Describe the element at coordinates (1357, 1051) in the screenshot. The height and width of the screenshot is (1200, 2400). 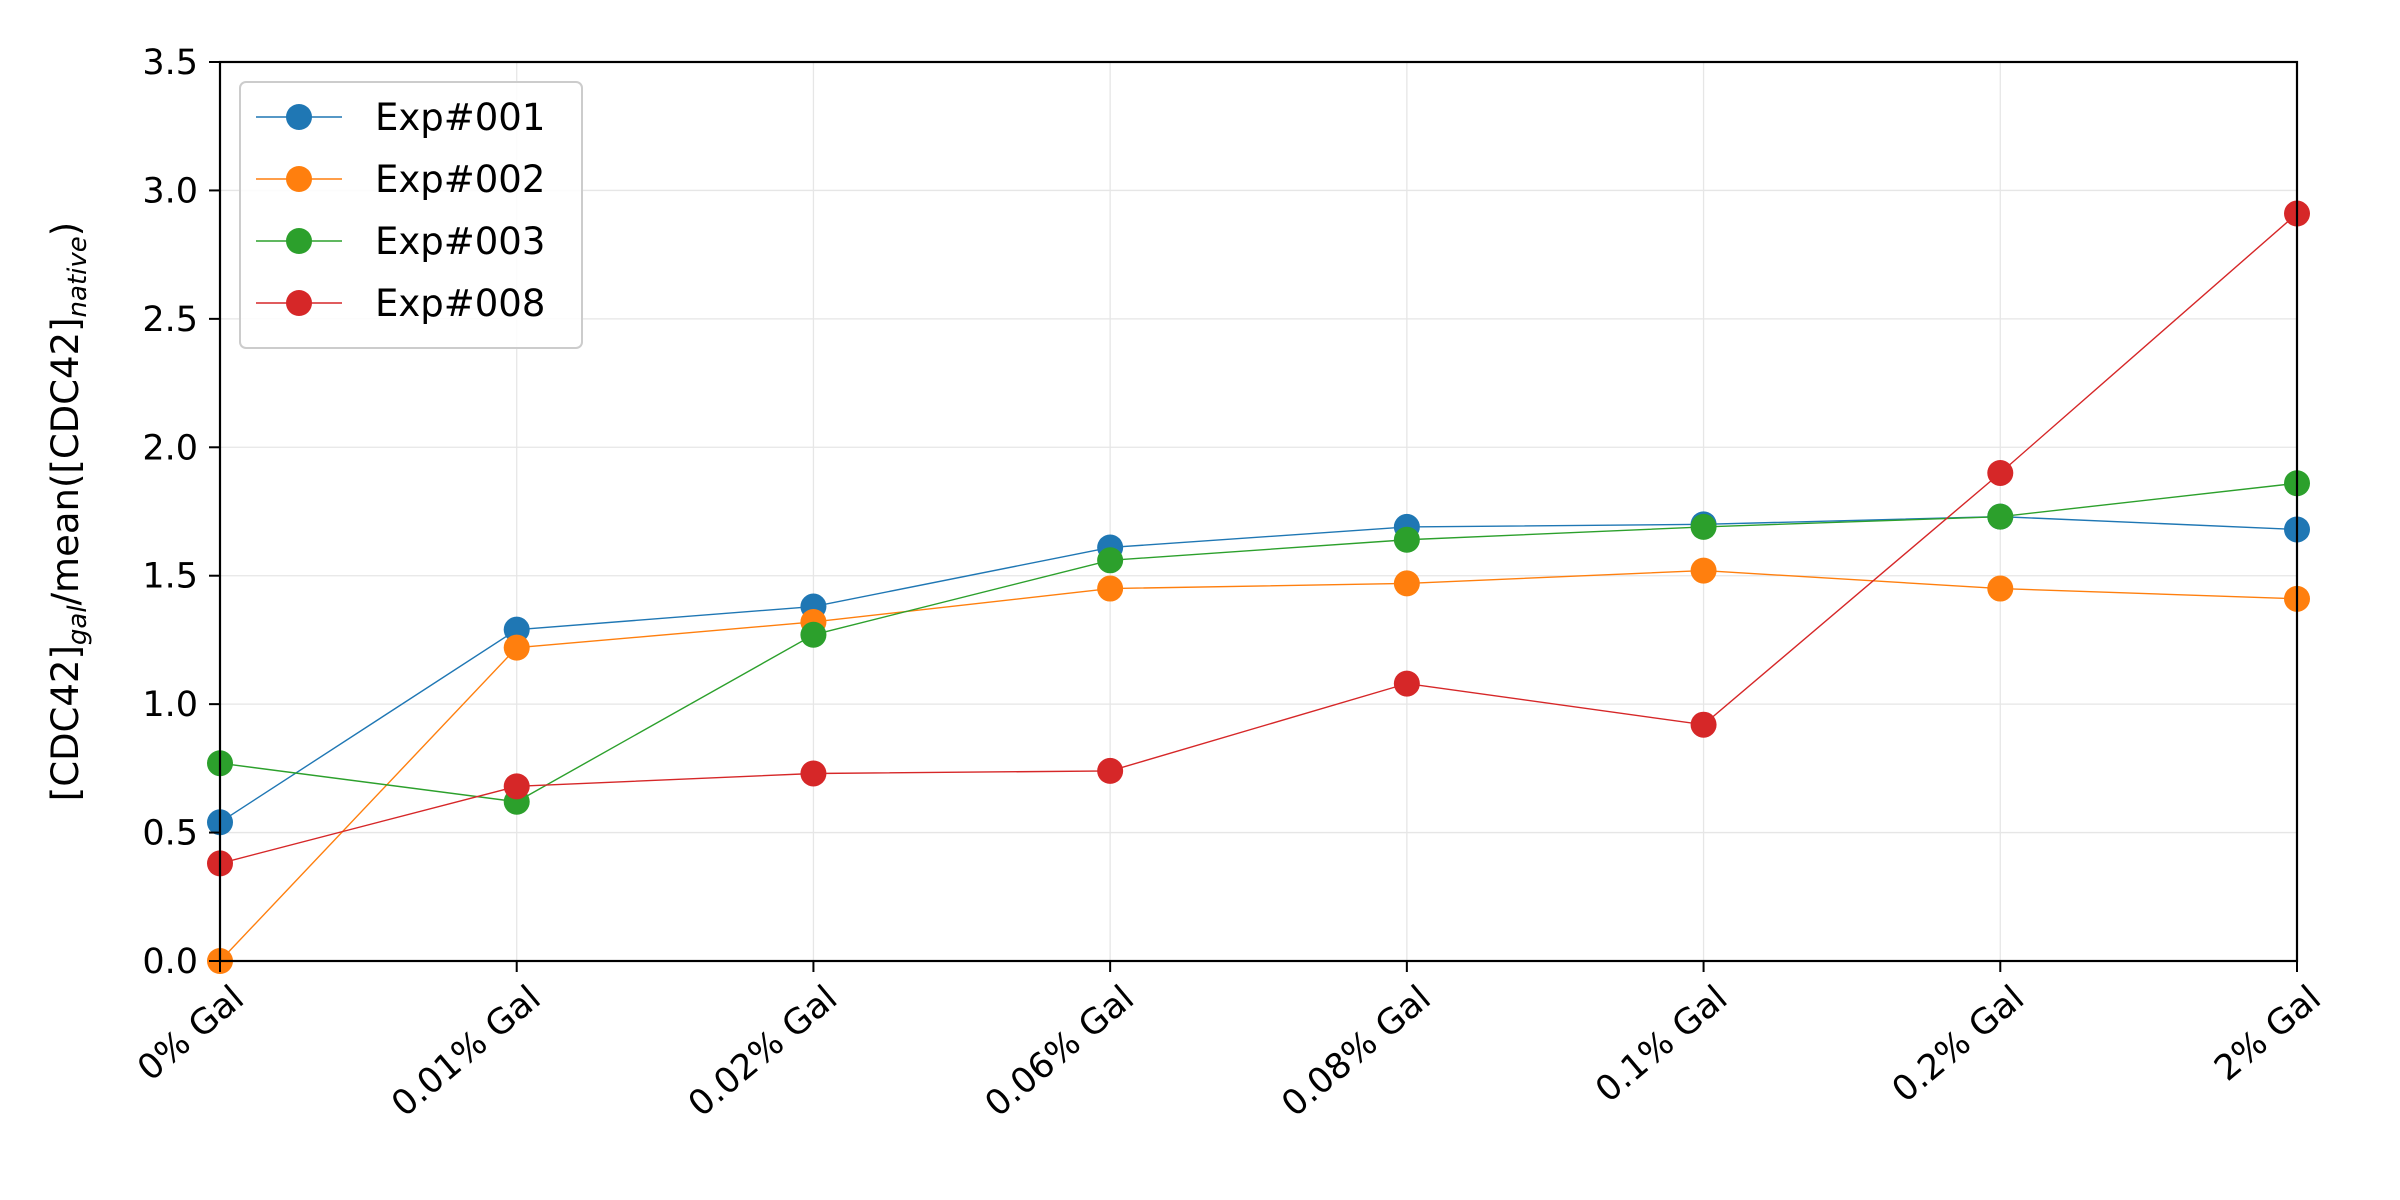
I see `x-tick-label: 0.08% Gal` at that location.